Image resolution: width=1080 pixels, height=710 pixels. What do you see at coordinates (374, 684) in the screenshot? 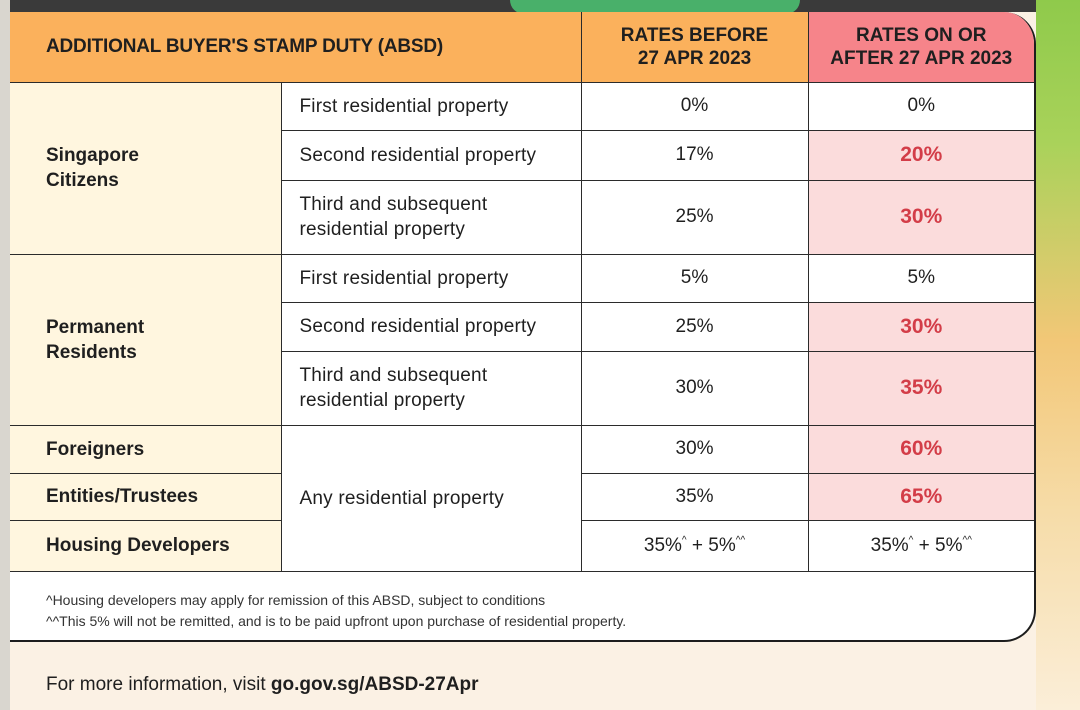
I see `more-info-link: go.gov.sg/ABSD-27Apr` at bounding box center [374, 684].